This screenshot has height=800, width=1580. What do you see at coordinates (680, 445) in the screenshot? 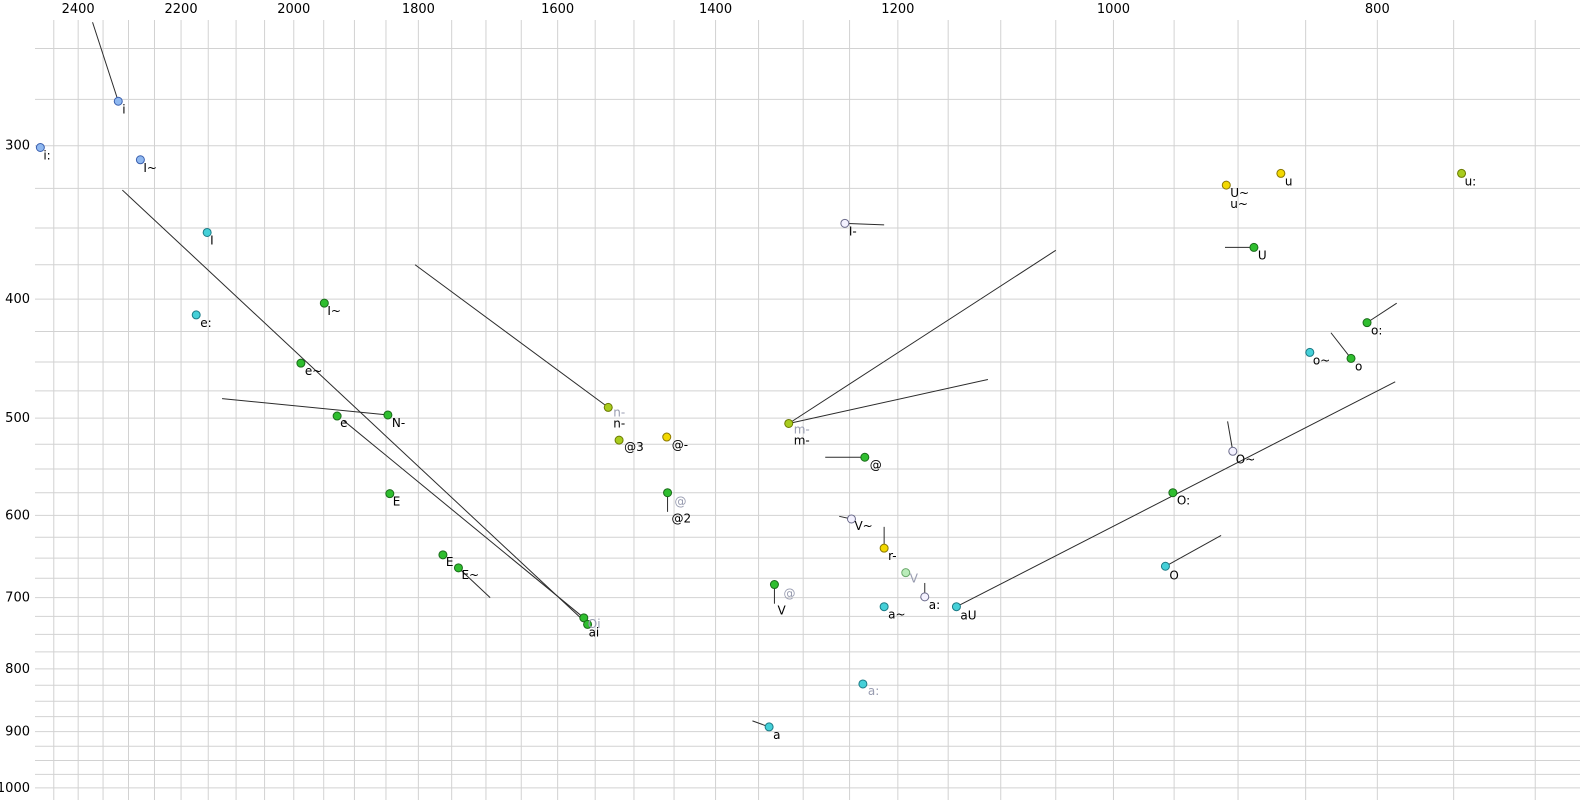
I see `vowel-label: @-` at bounding box center [680, 445].